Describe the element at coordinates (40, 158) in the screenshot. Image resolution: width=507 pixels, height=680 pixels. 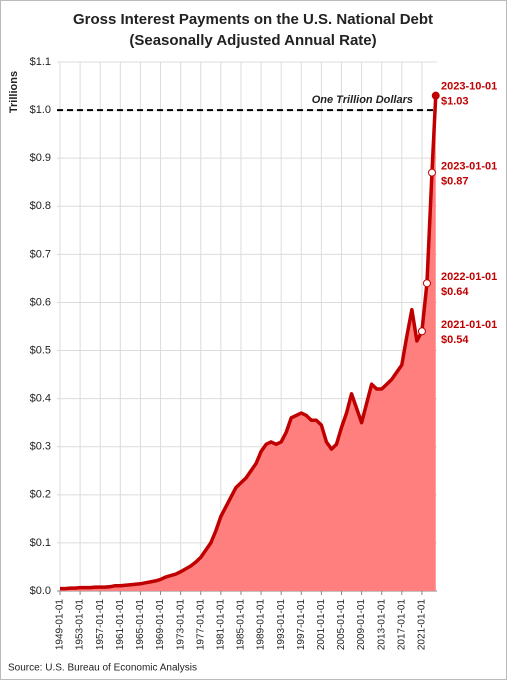
I see `y-tick-label: $0.9` at that location.